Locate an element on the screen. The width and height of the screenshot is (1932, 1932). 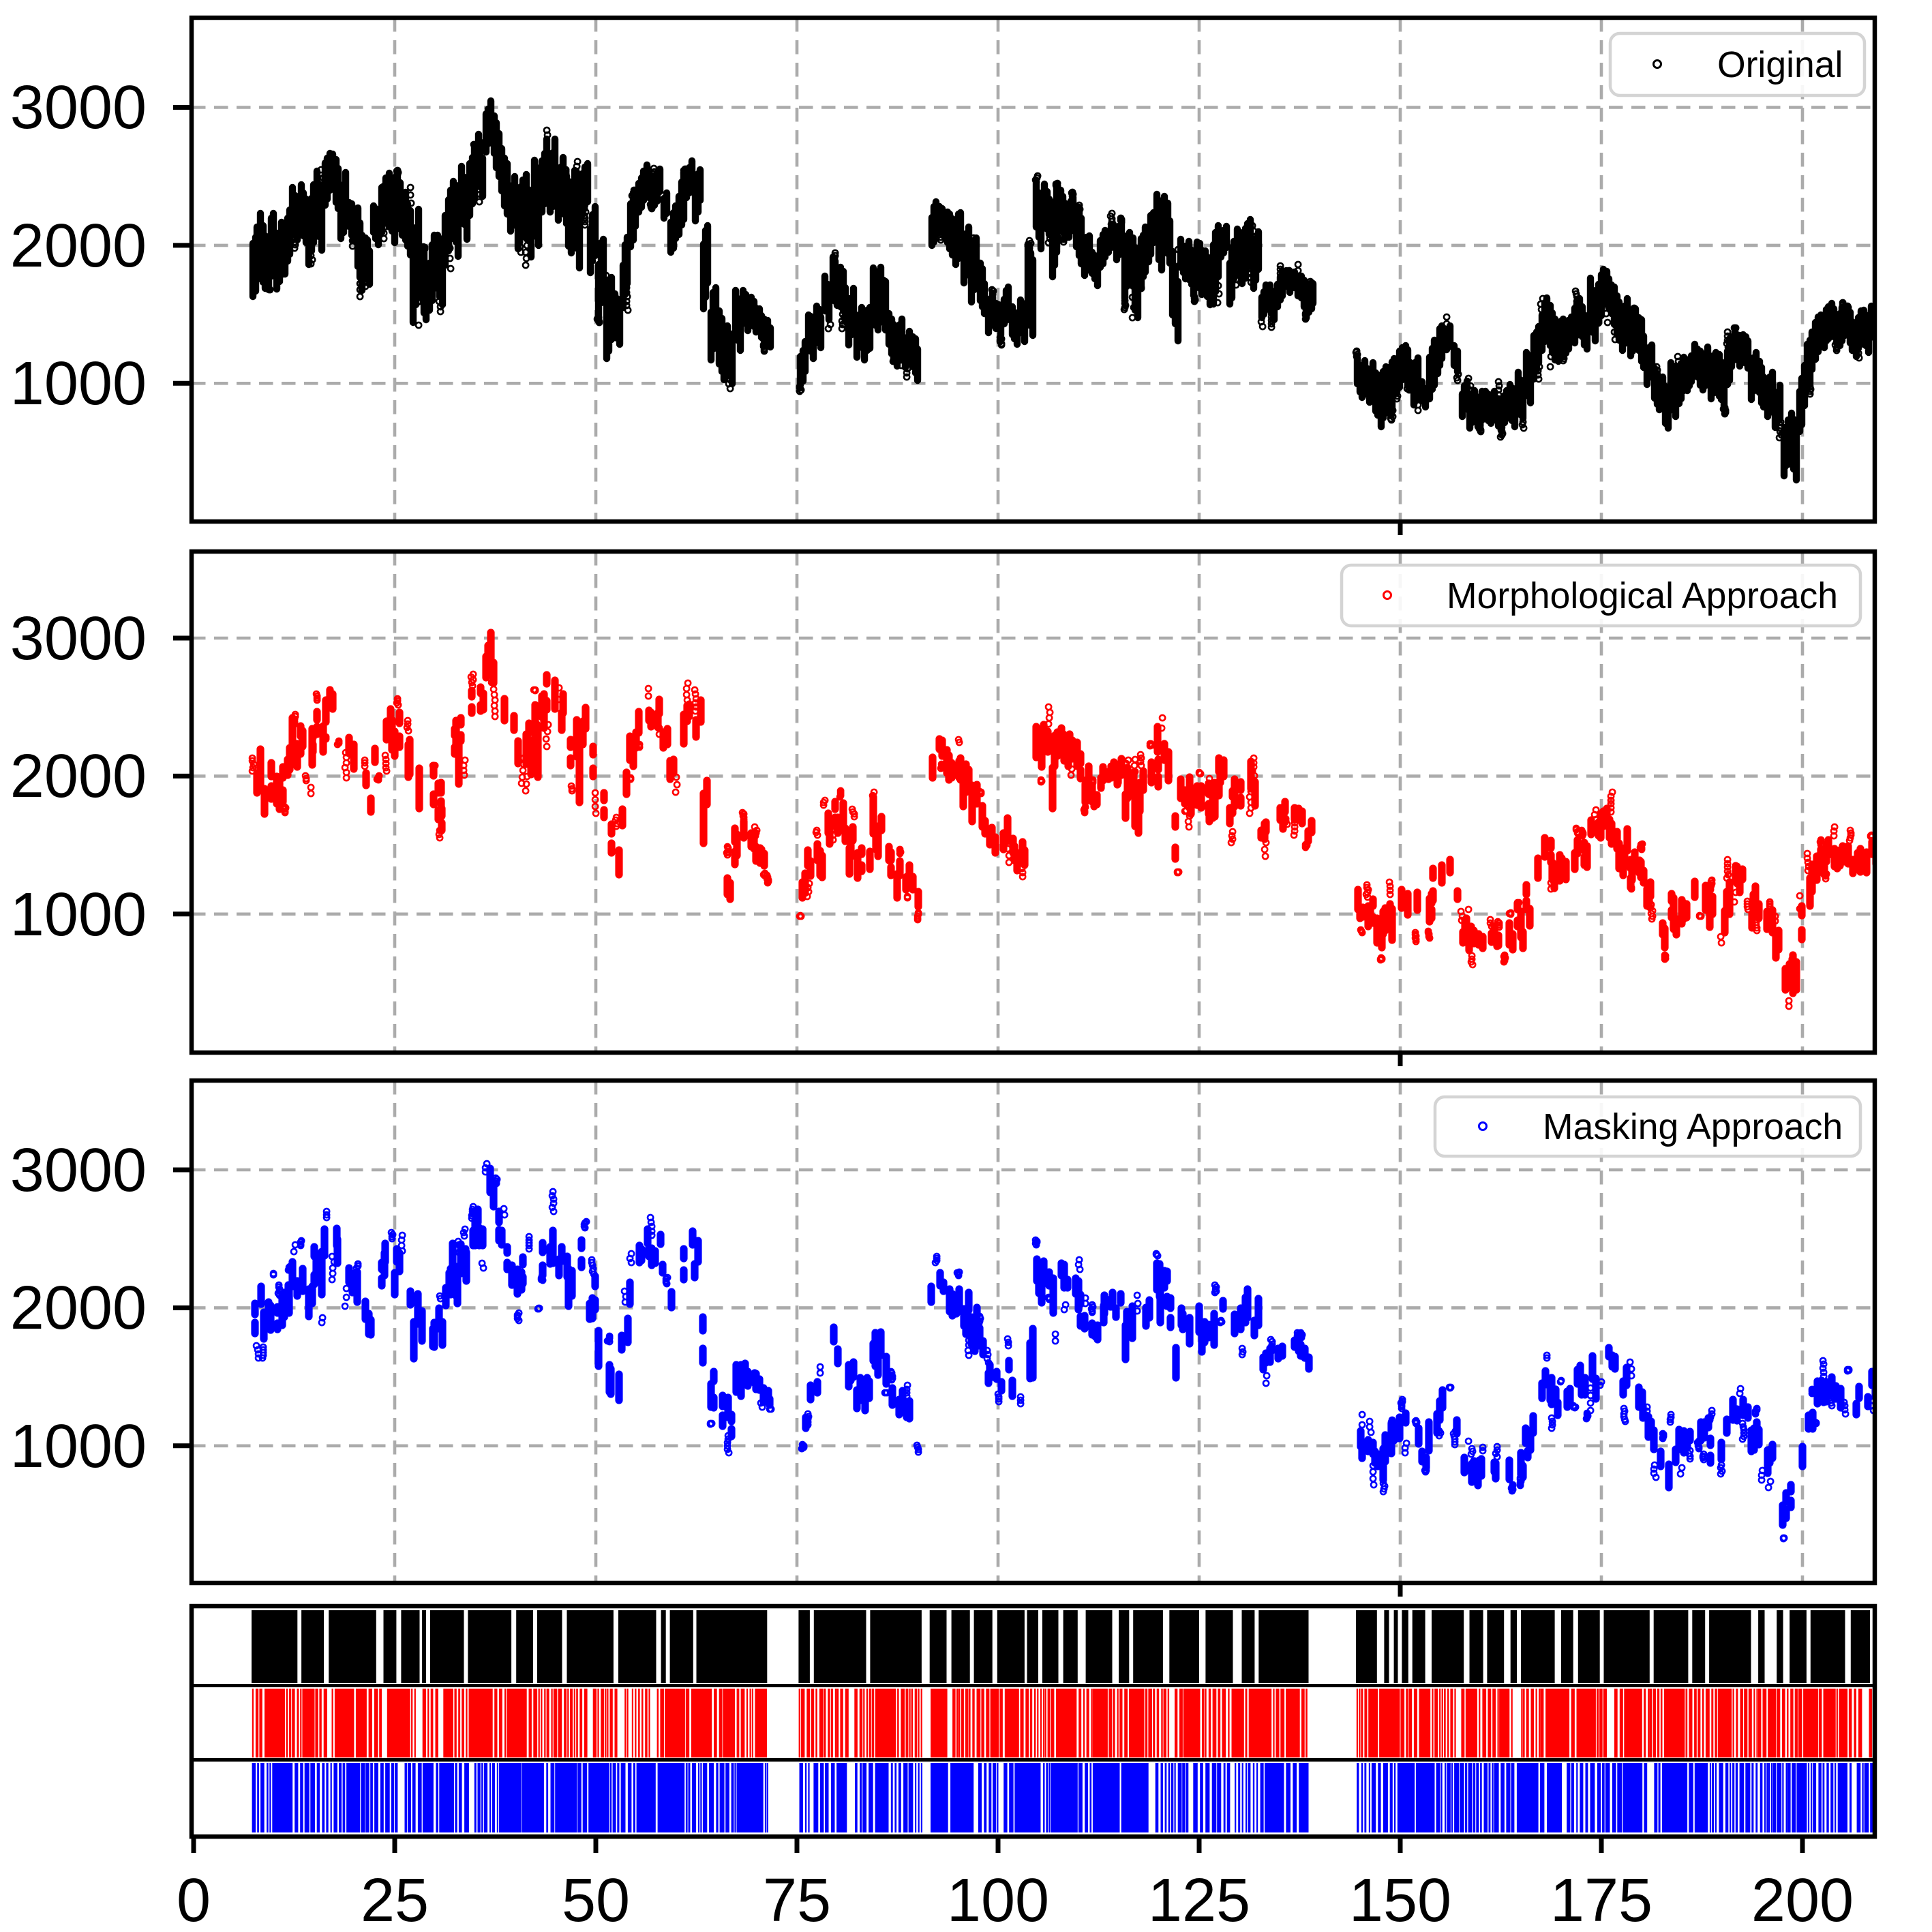
svg-text: 100 is located at coordinates (998, 1899).